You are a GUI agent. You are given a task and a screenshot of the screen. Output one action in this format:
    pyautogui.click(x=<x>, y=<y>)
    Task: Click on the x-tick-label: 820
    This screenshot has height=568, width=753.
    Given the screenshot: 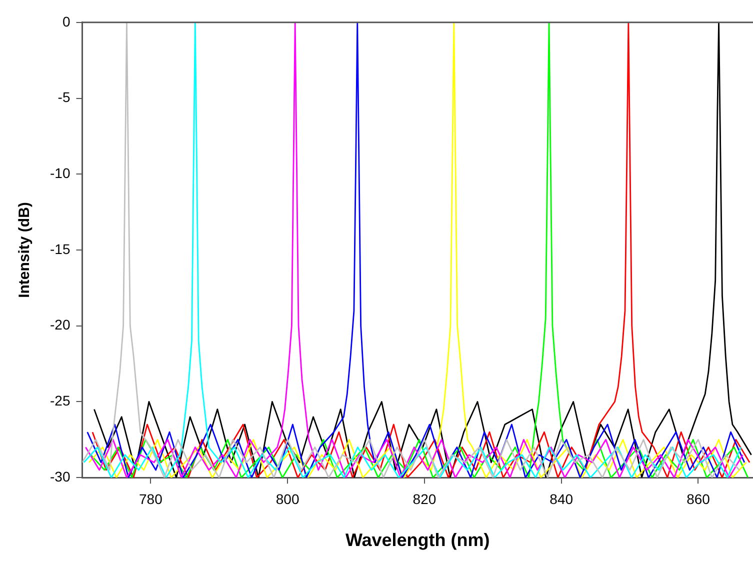 What is the action you would take?
    pyautogui.click(x=424, y=498)
    